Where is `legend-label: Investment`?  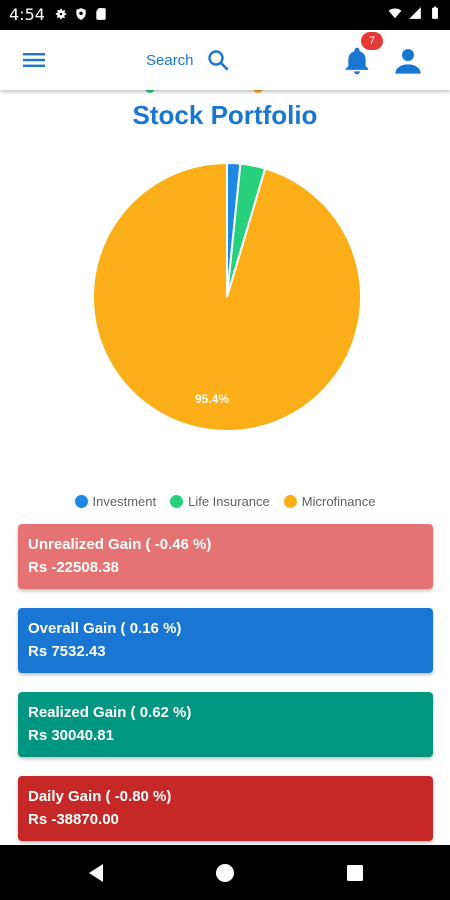
legend-label: Investment is located at coordinates (124, 501).